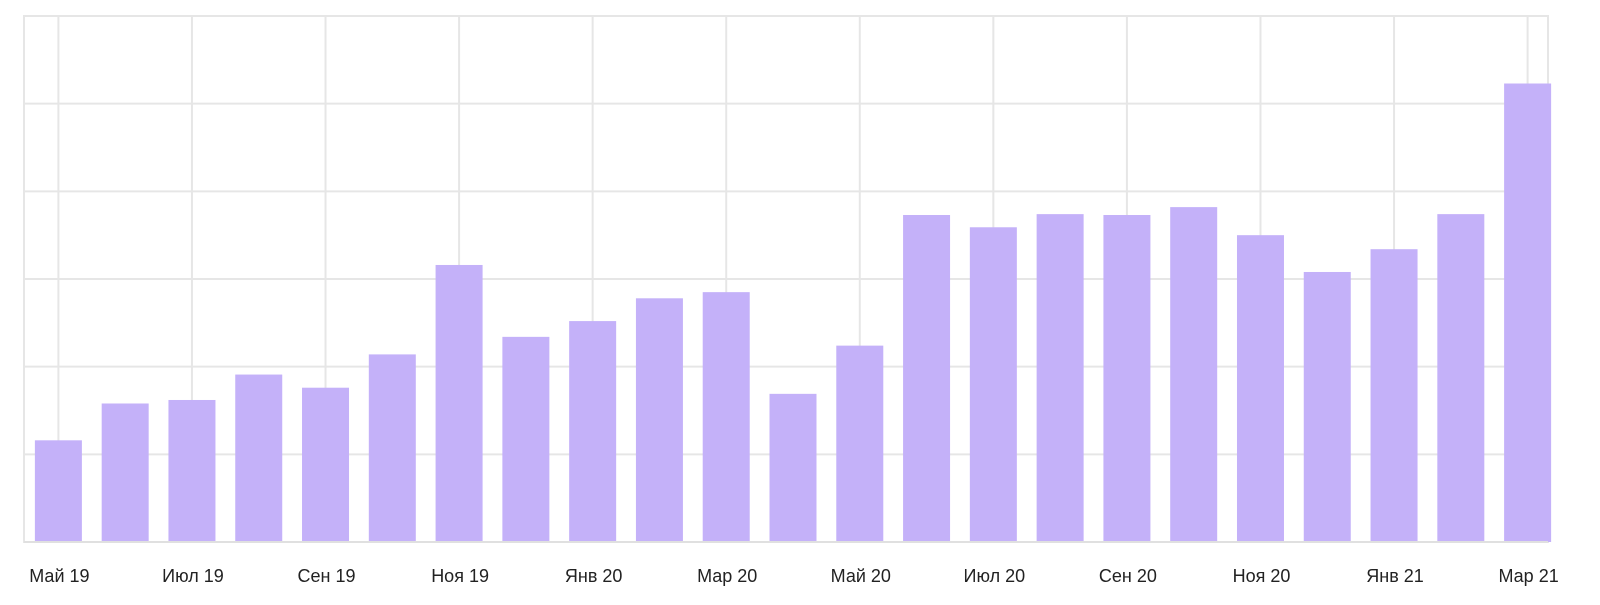 The image size is (1600, 605). I want to click on x-tick-label: Мар 20, so click(727, 576).